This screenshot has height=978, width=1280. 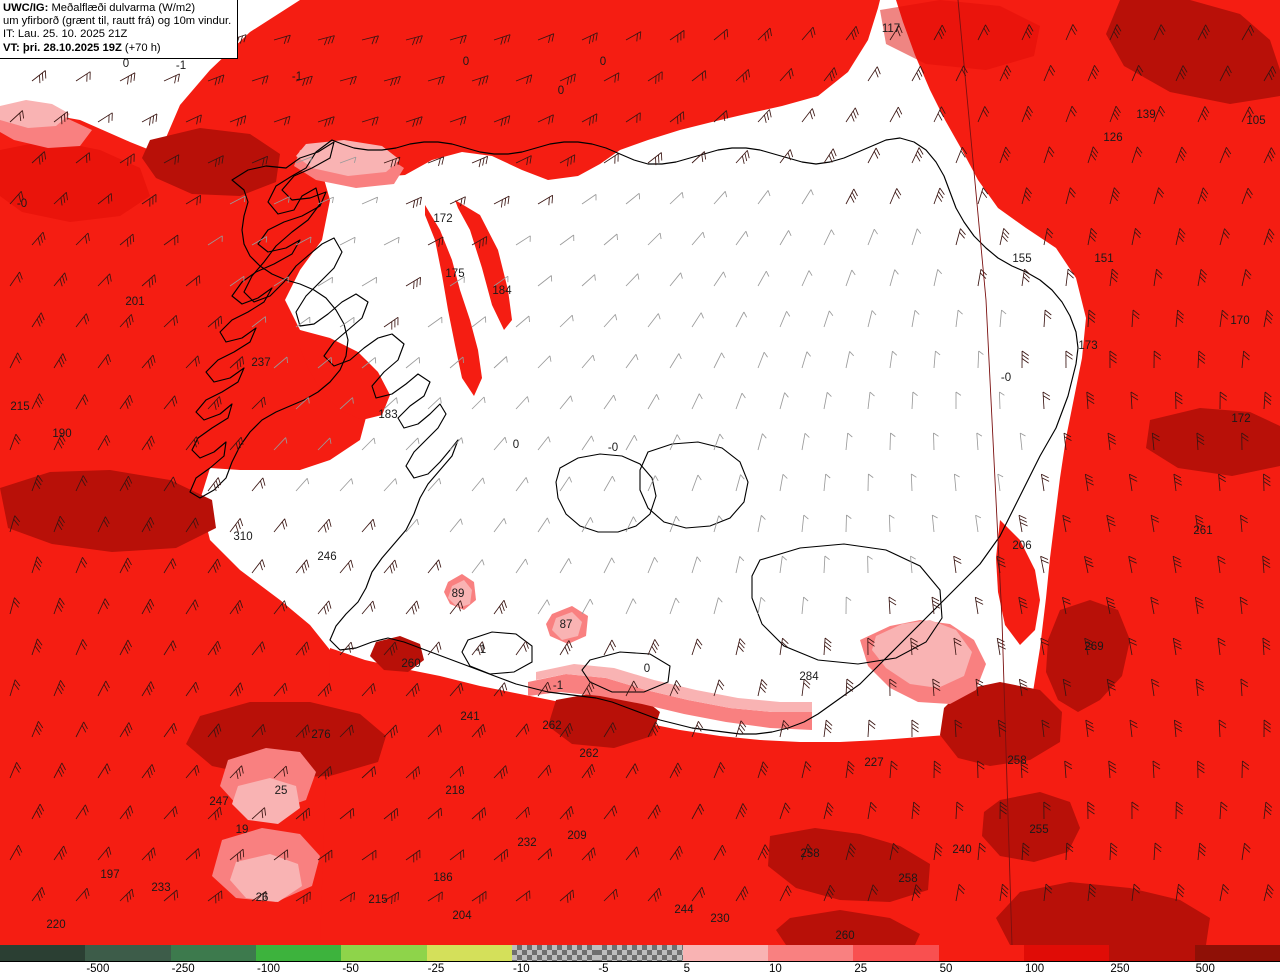 What do you see at coordinates (387, 415) in the screenshot?
I see `map-value-label: 183` at bounding box center [387, 415].